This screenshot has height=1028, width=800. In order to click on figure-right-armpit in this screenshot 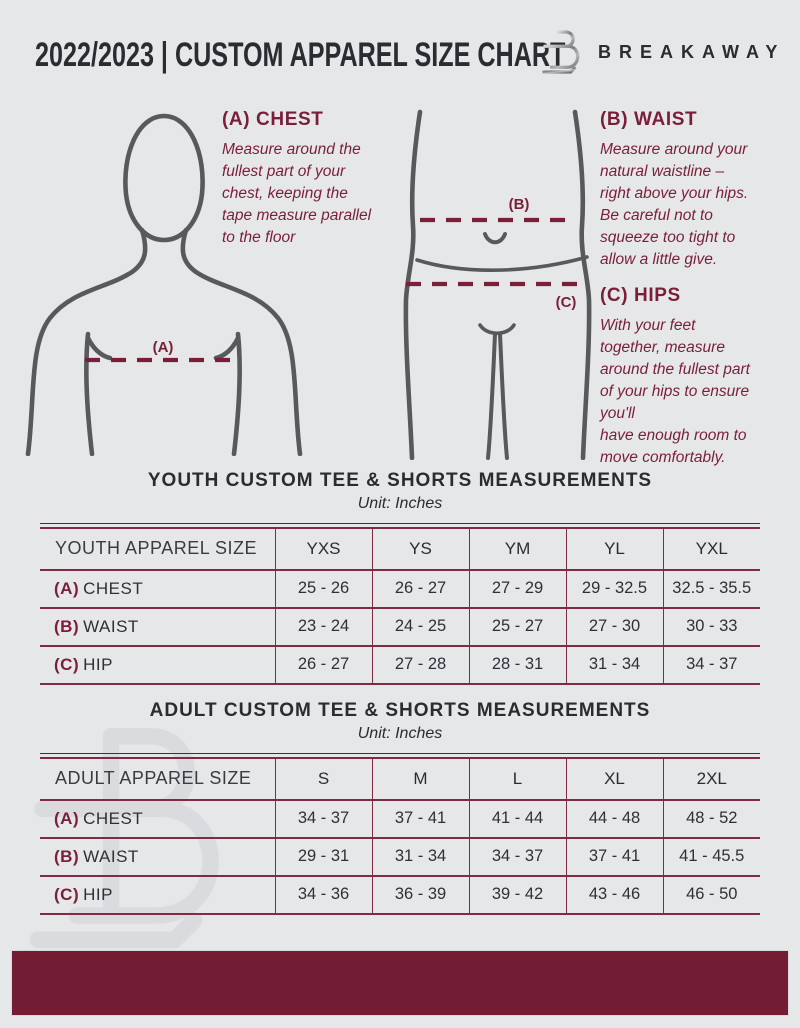, I will do `click(227, 348)`.